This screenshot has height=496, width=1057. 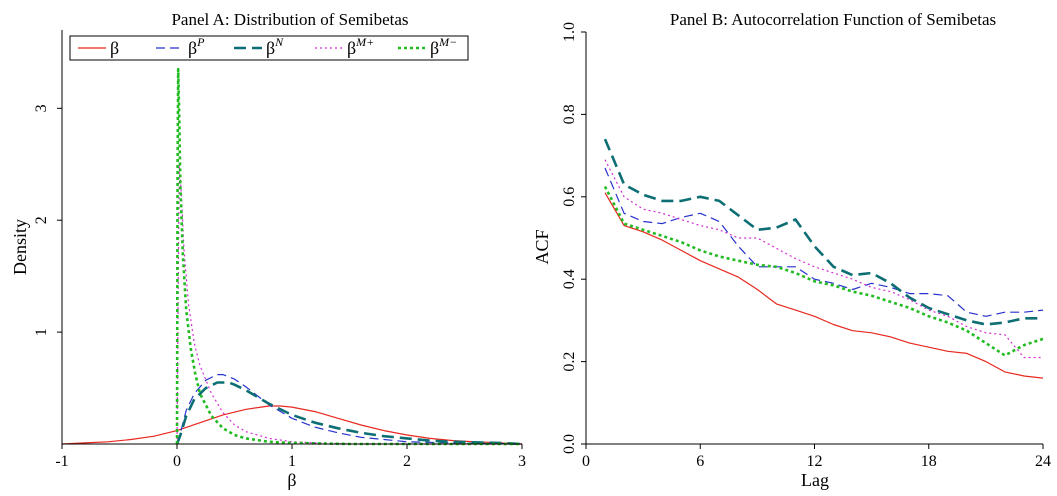 I want to click on panel-b-x-ticks: 0 6 12 18 24, so click(x=816, y=457).